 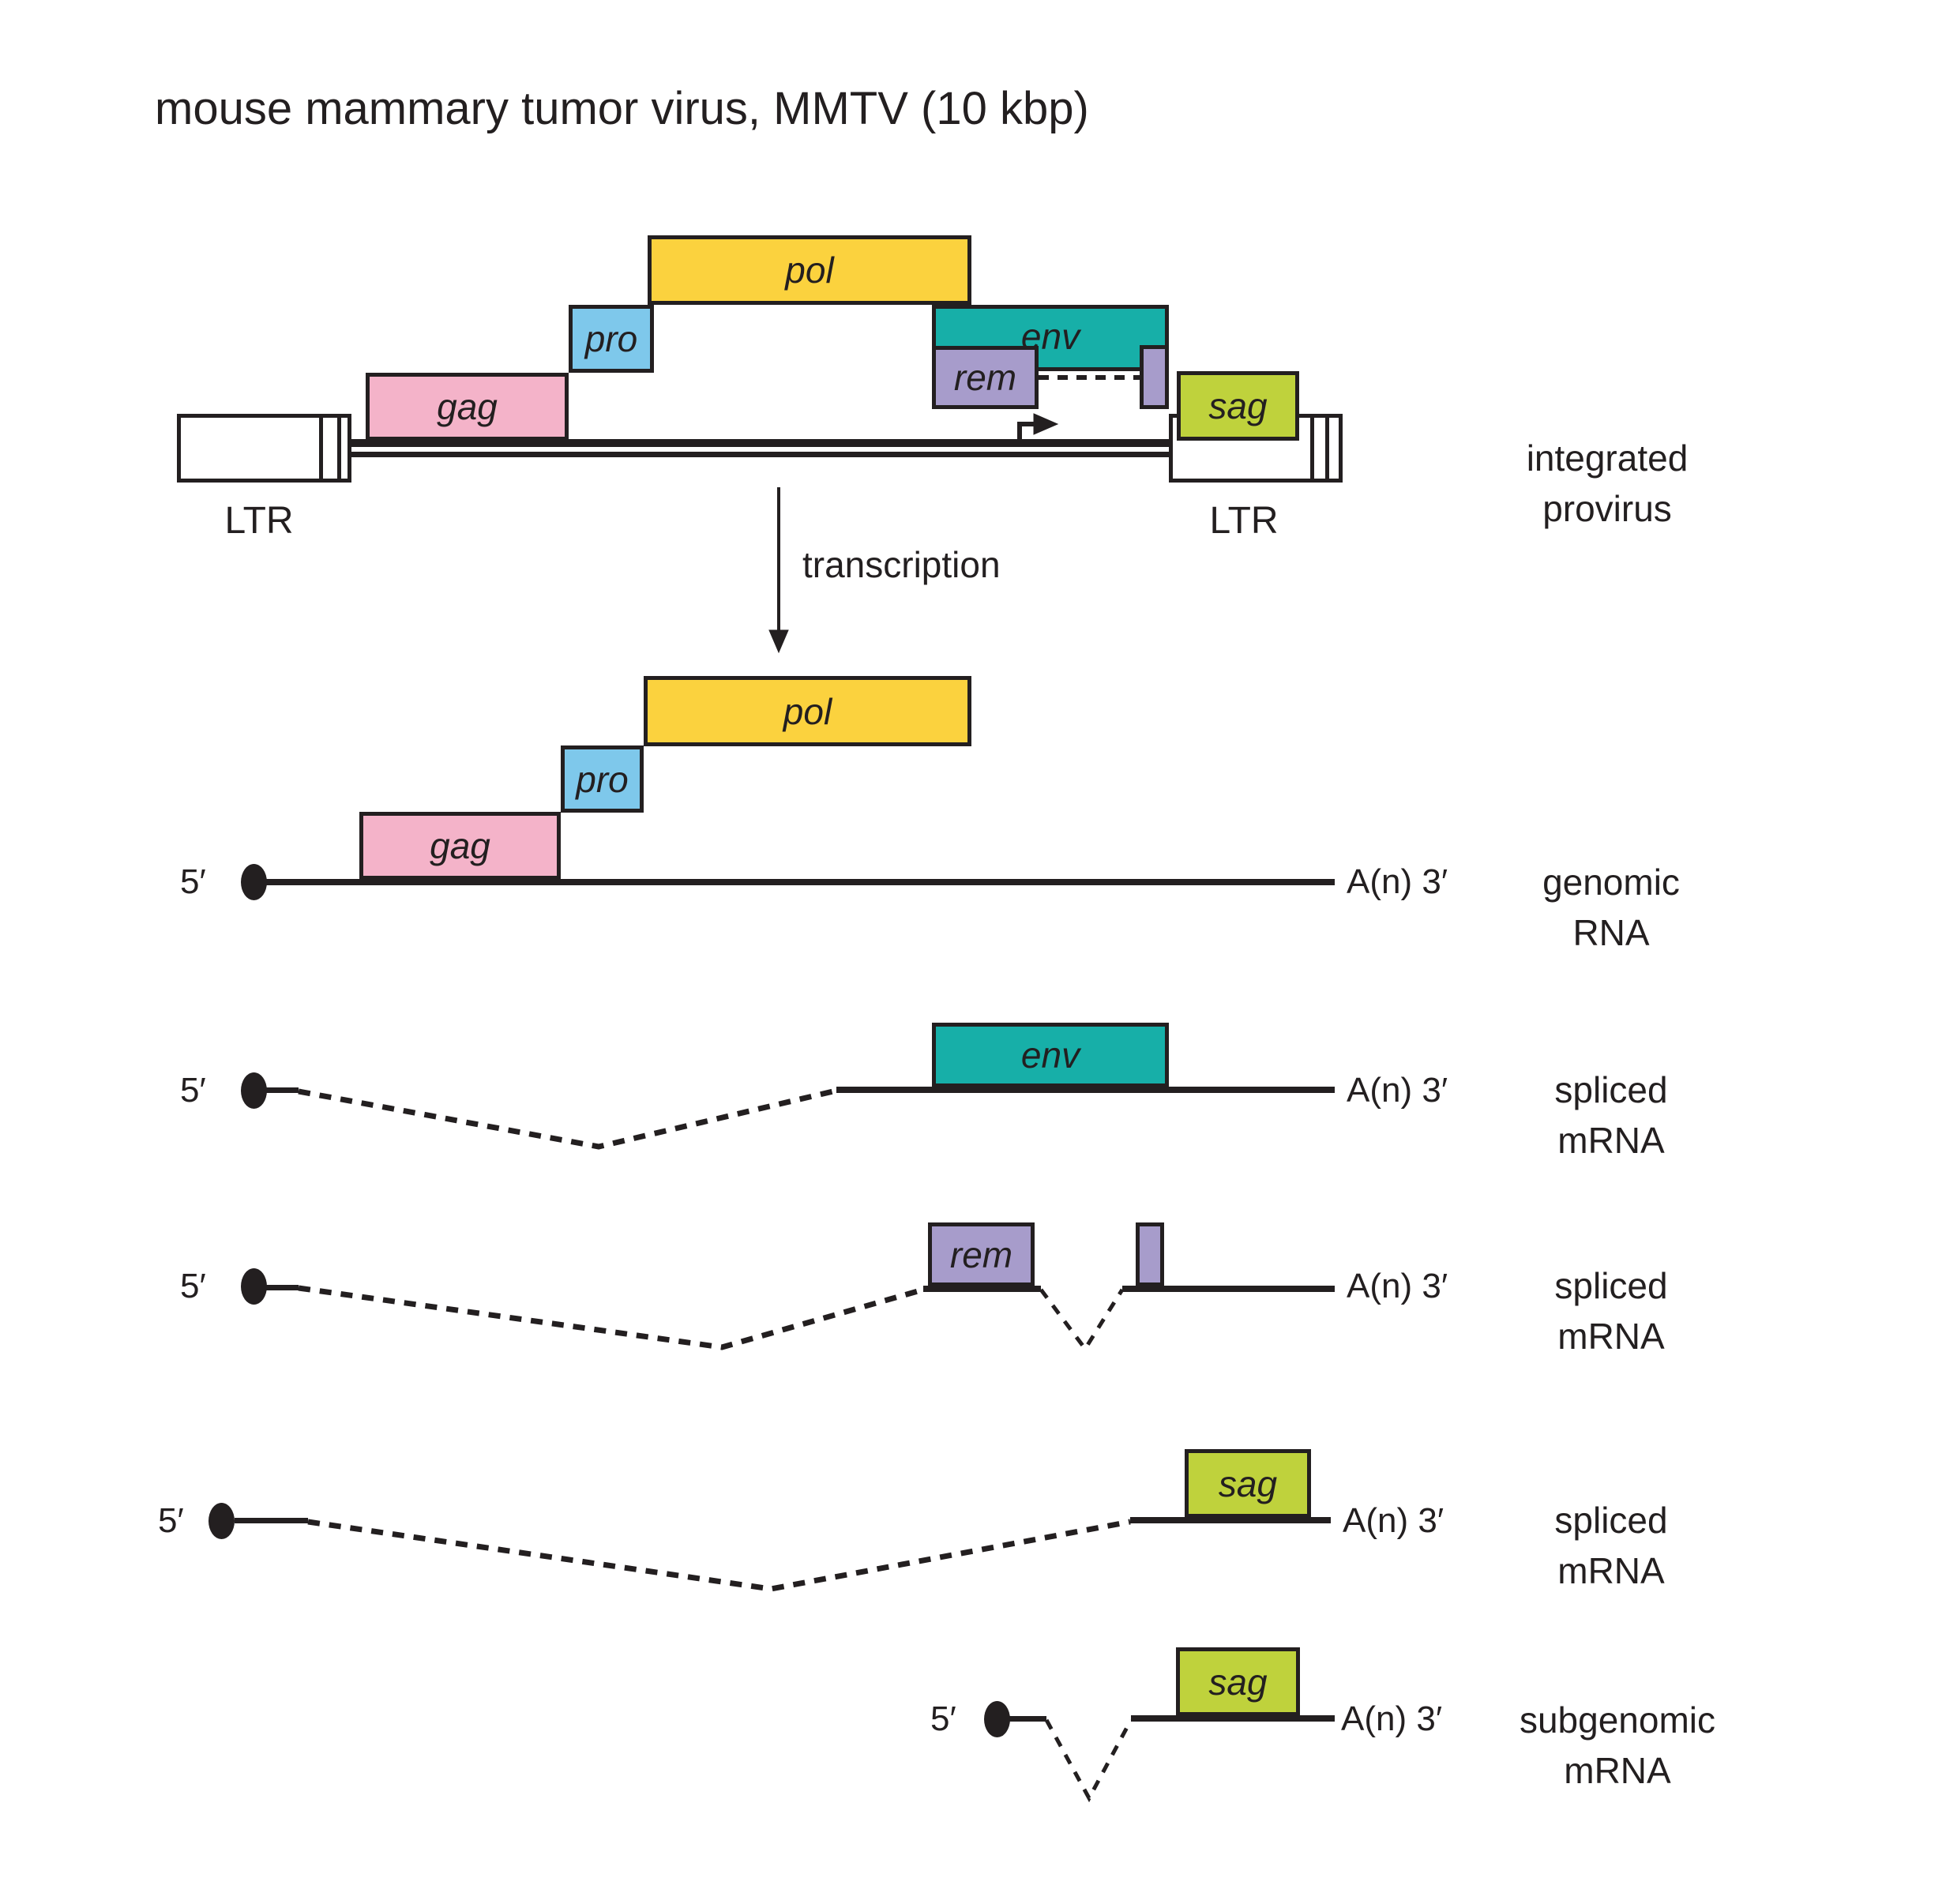 What do you see at coordinates (1617, 1745) in the screenshot?
I see `subgenomic-mrna-label: subgenomic mRNA` at bounding box center [1617, 1745].